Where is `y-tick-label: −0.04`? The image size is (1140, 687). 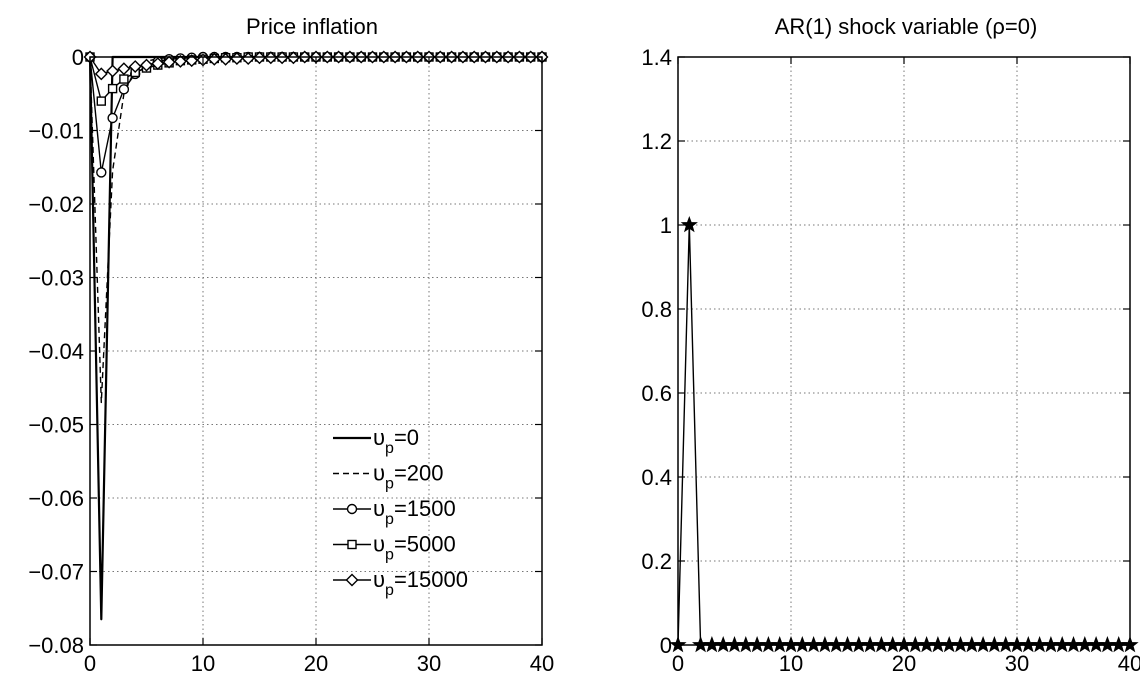 y-tick-label: −0.04 is located at coordinates (56, 351).